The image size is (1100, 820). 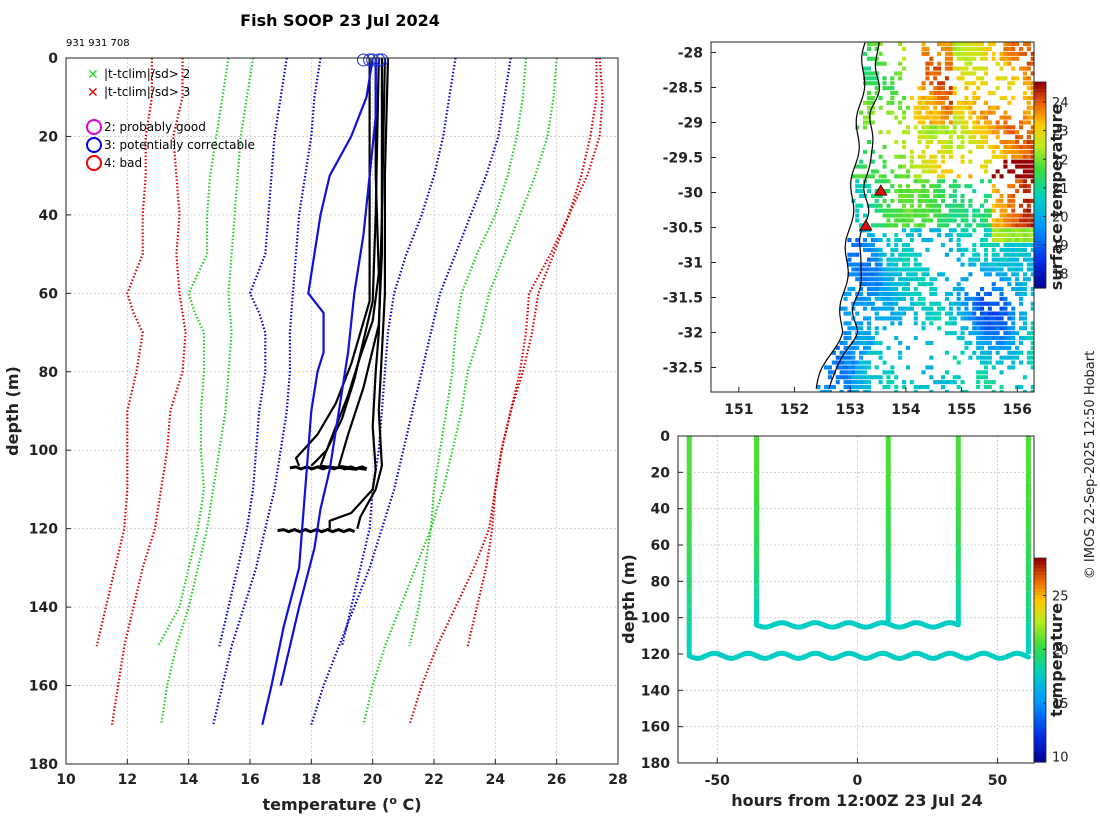 I want to click on depth-time-y-tick-label: 160, so click(x=655, y=728).